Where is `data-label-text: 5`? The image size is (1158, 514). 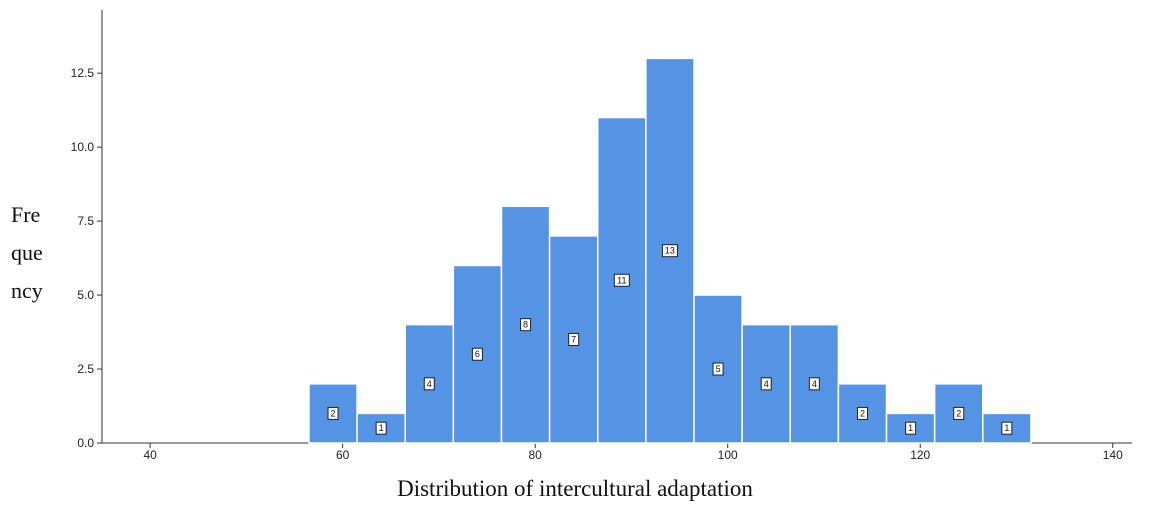
data-label-text: 5 is located at coordinates (718, 369).